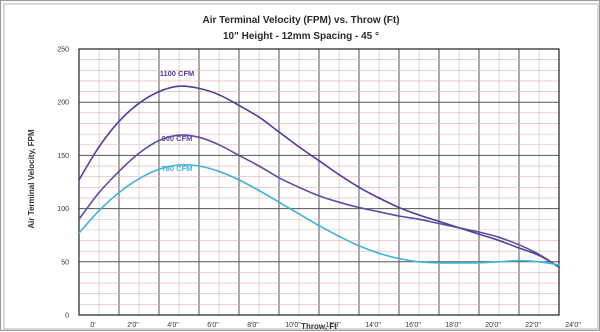 The height and width of the screenshot is (332, 600). What do you see at coordinates (373, 325) in the screenshot?
I see `x-tick-label: 14'0"` at bounding box center [373, 325].